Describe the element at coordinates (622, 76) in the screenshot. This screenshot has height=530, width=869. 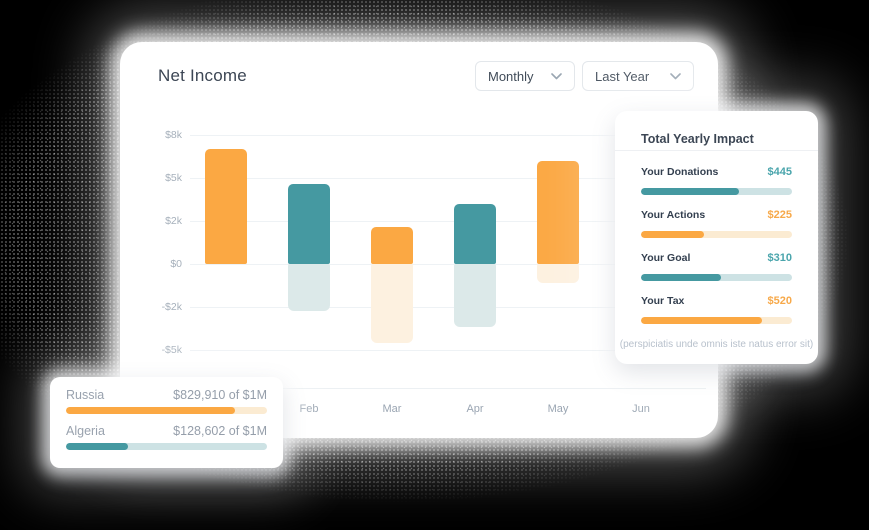
I see `range-dropdown-value: Last Year` at that location.